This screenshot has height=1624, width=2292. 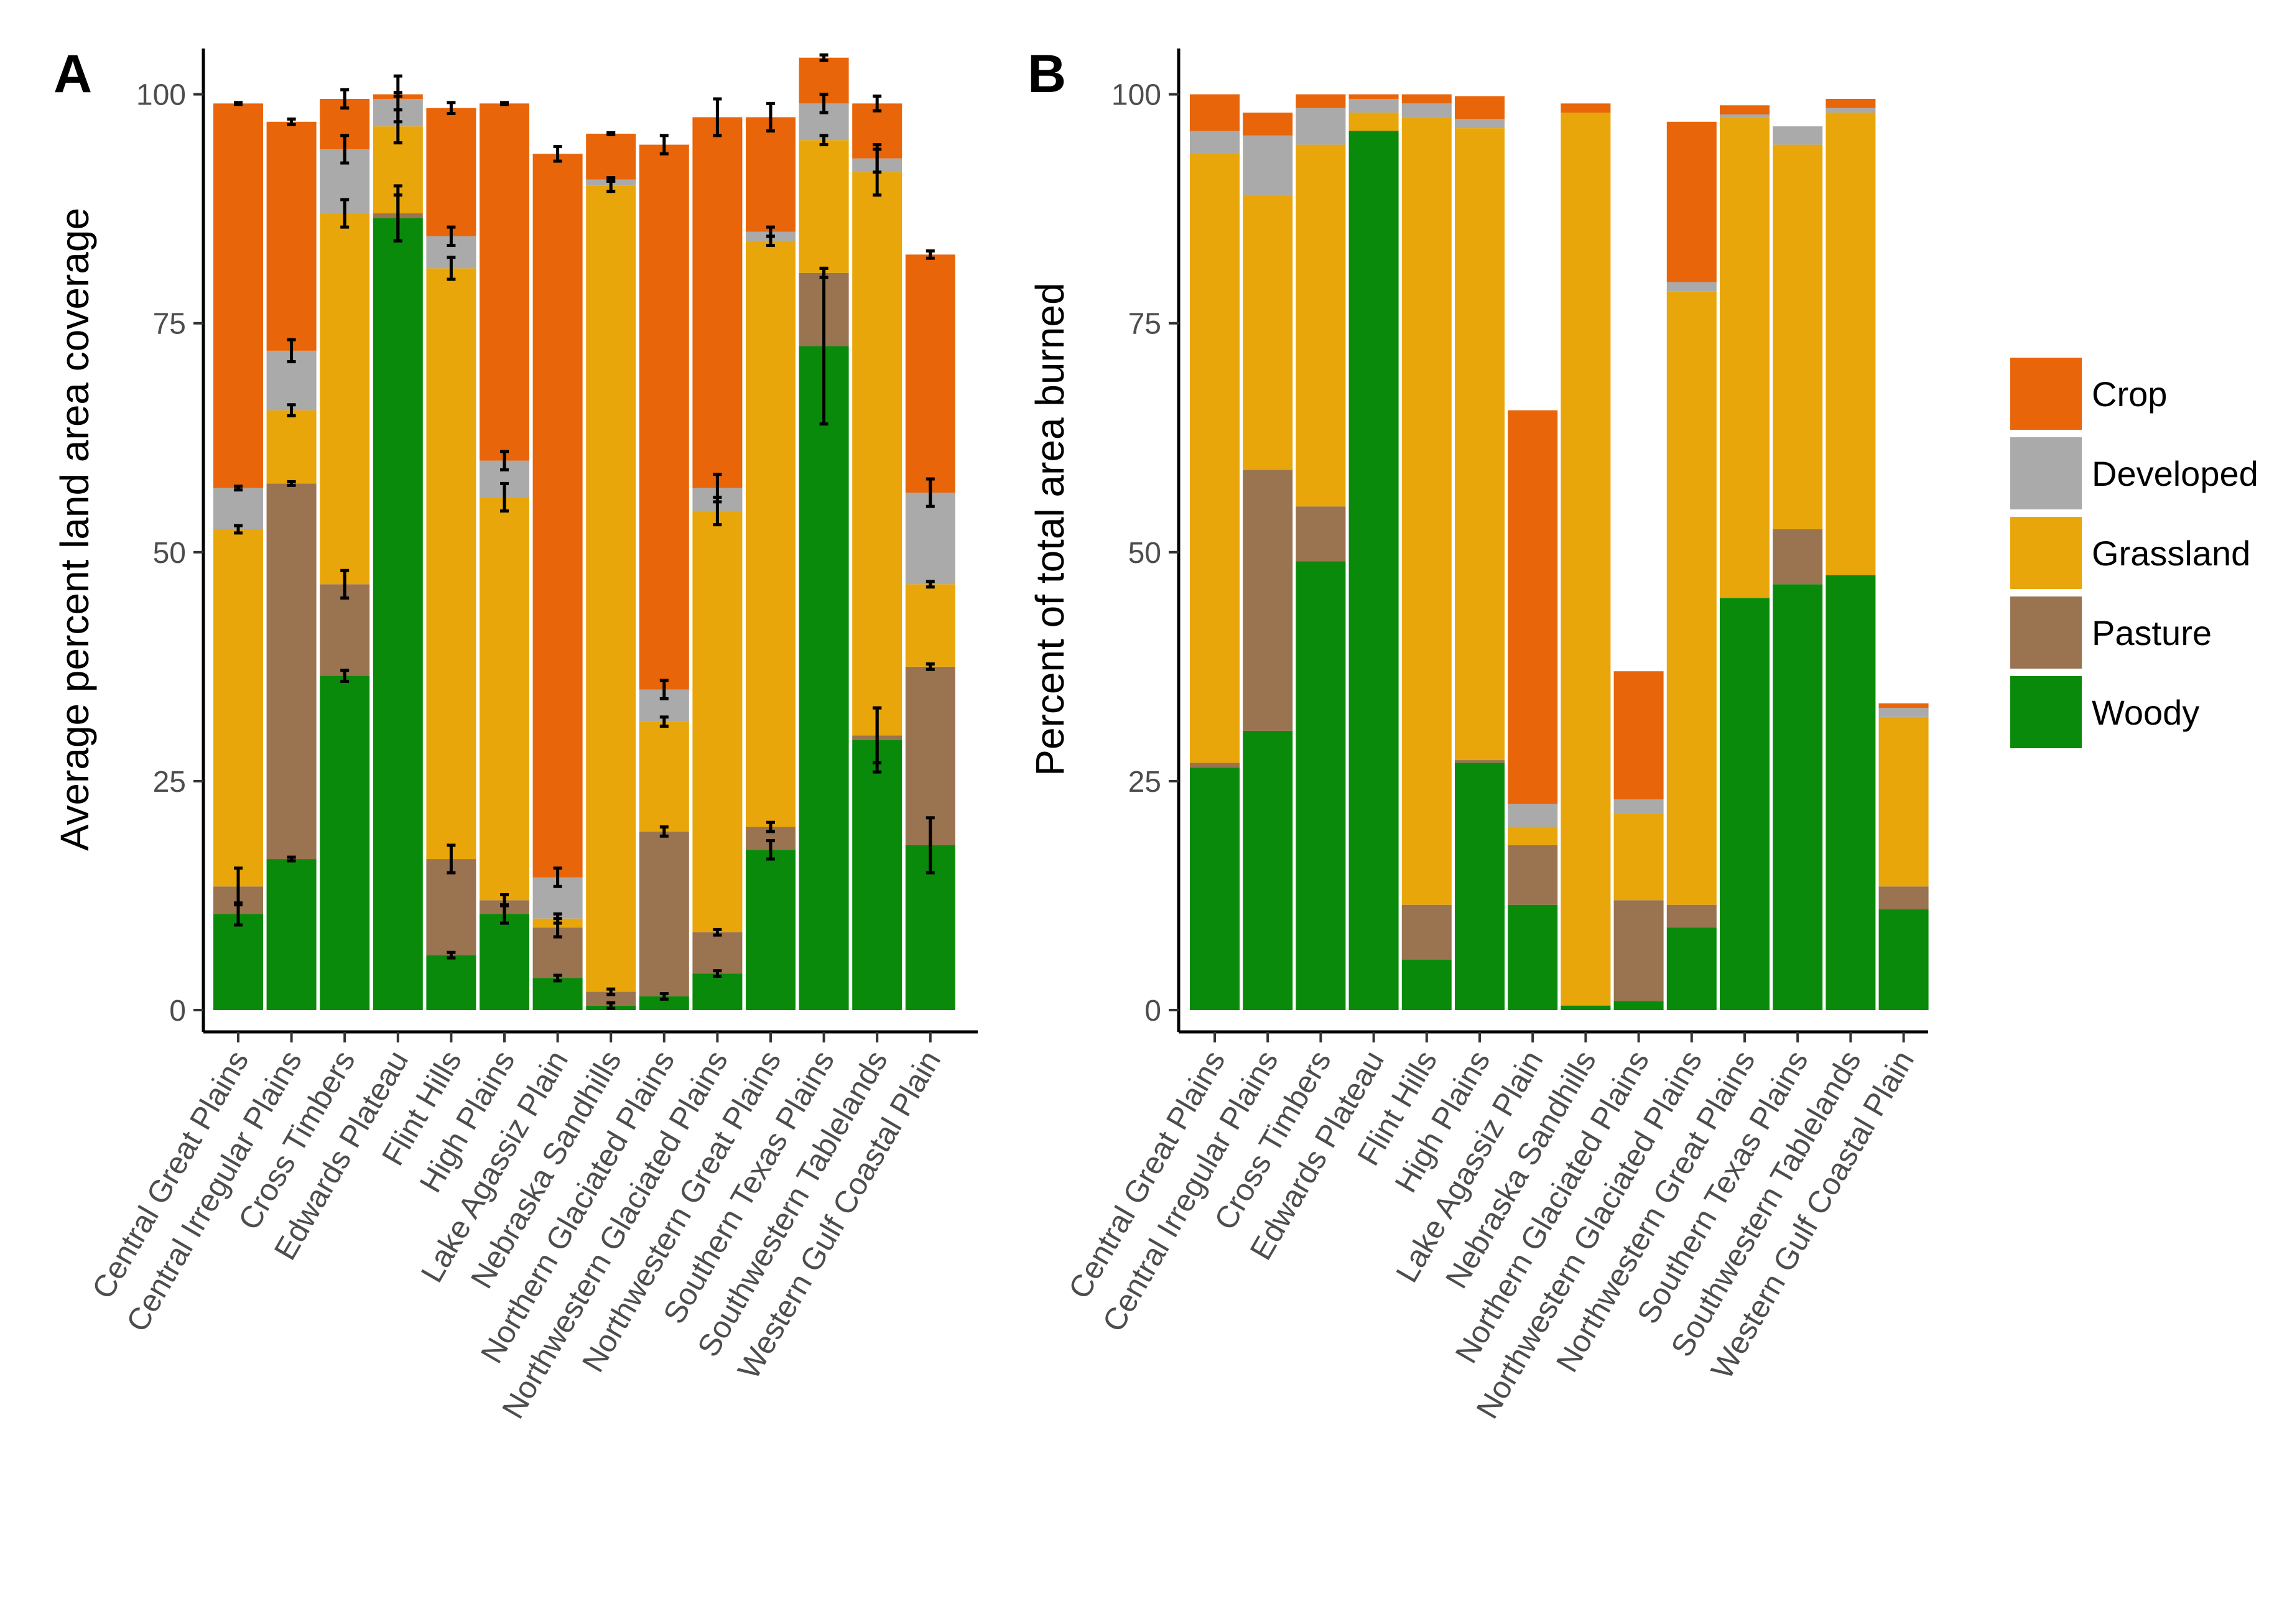 I want to click on panel-b-bar-crop-northern-glaciated-plains, so click(x=1638, y=735).